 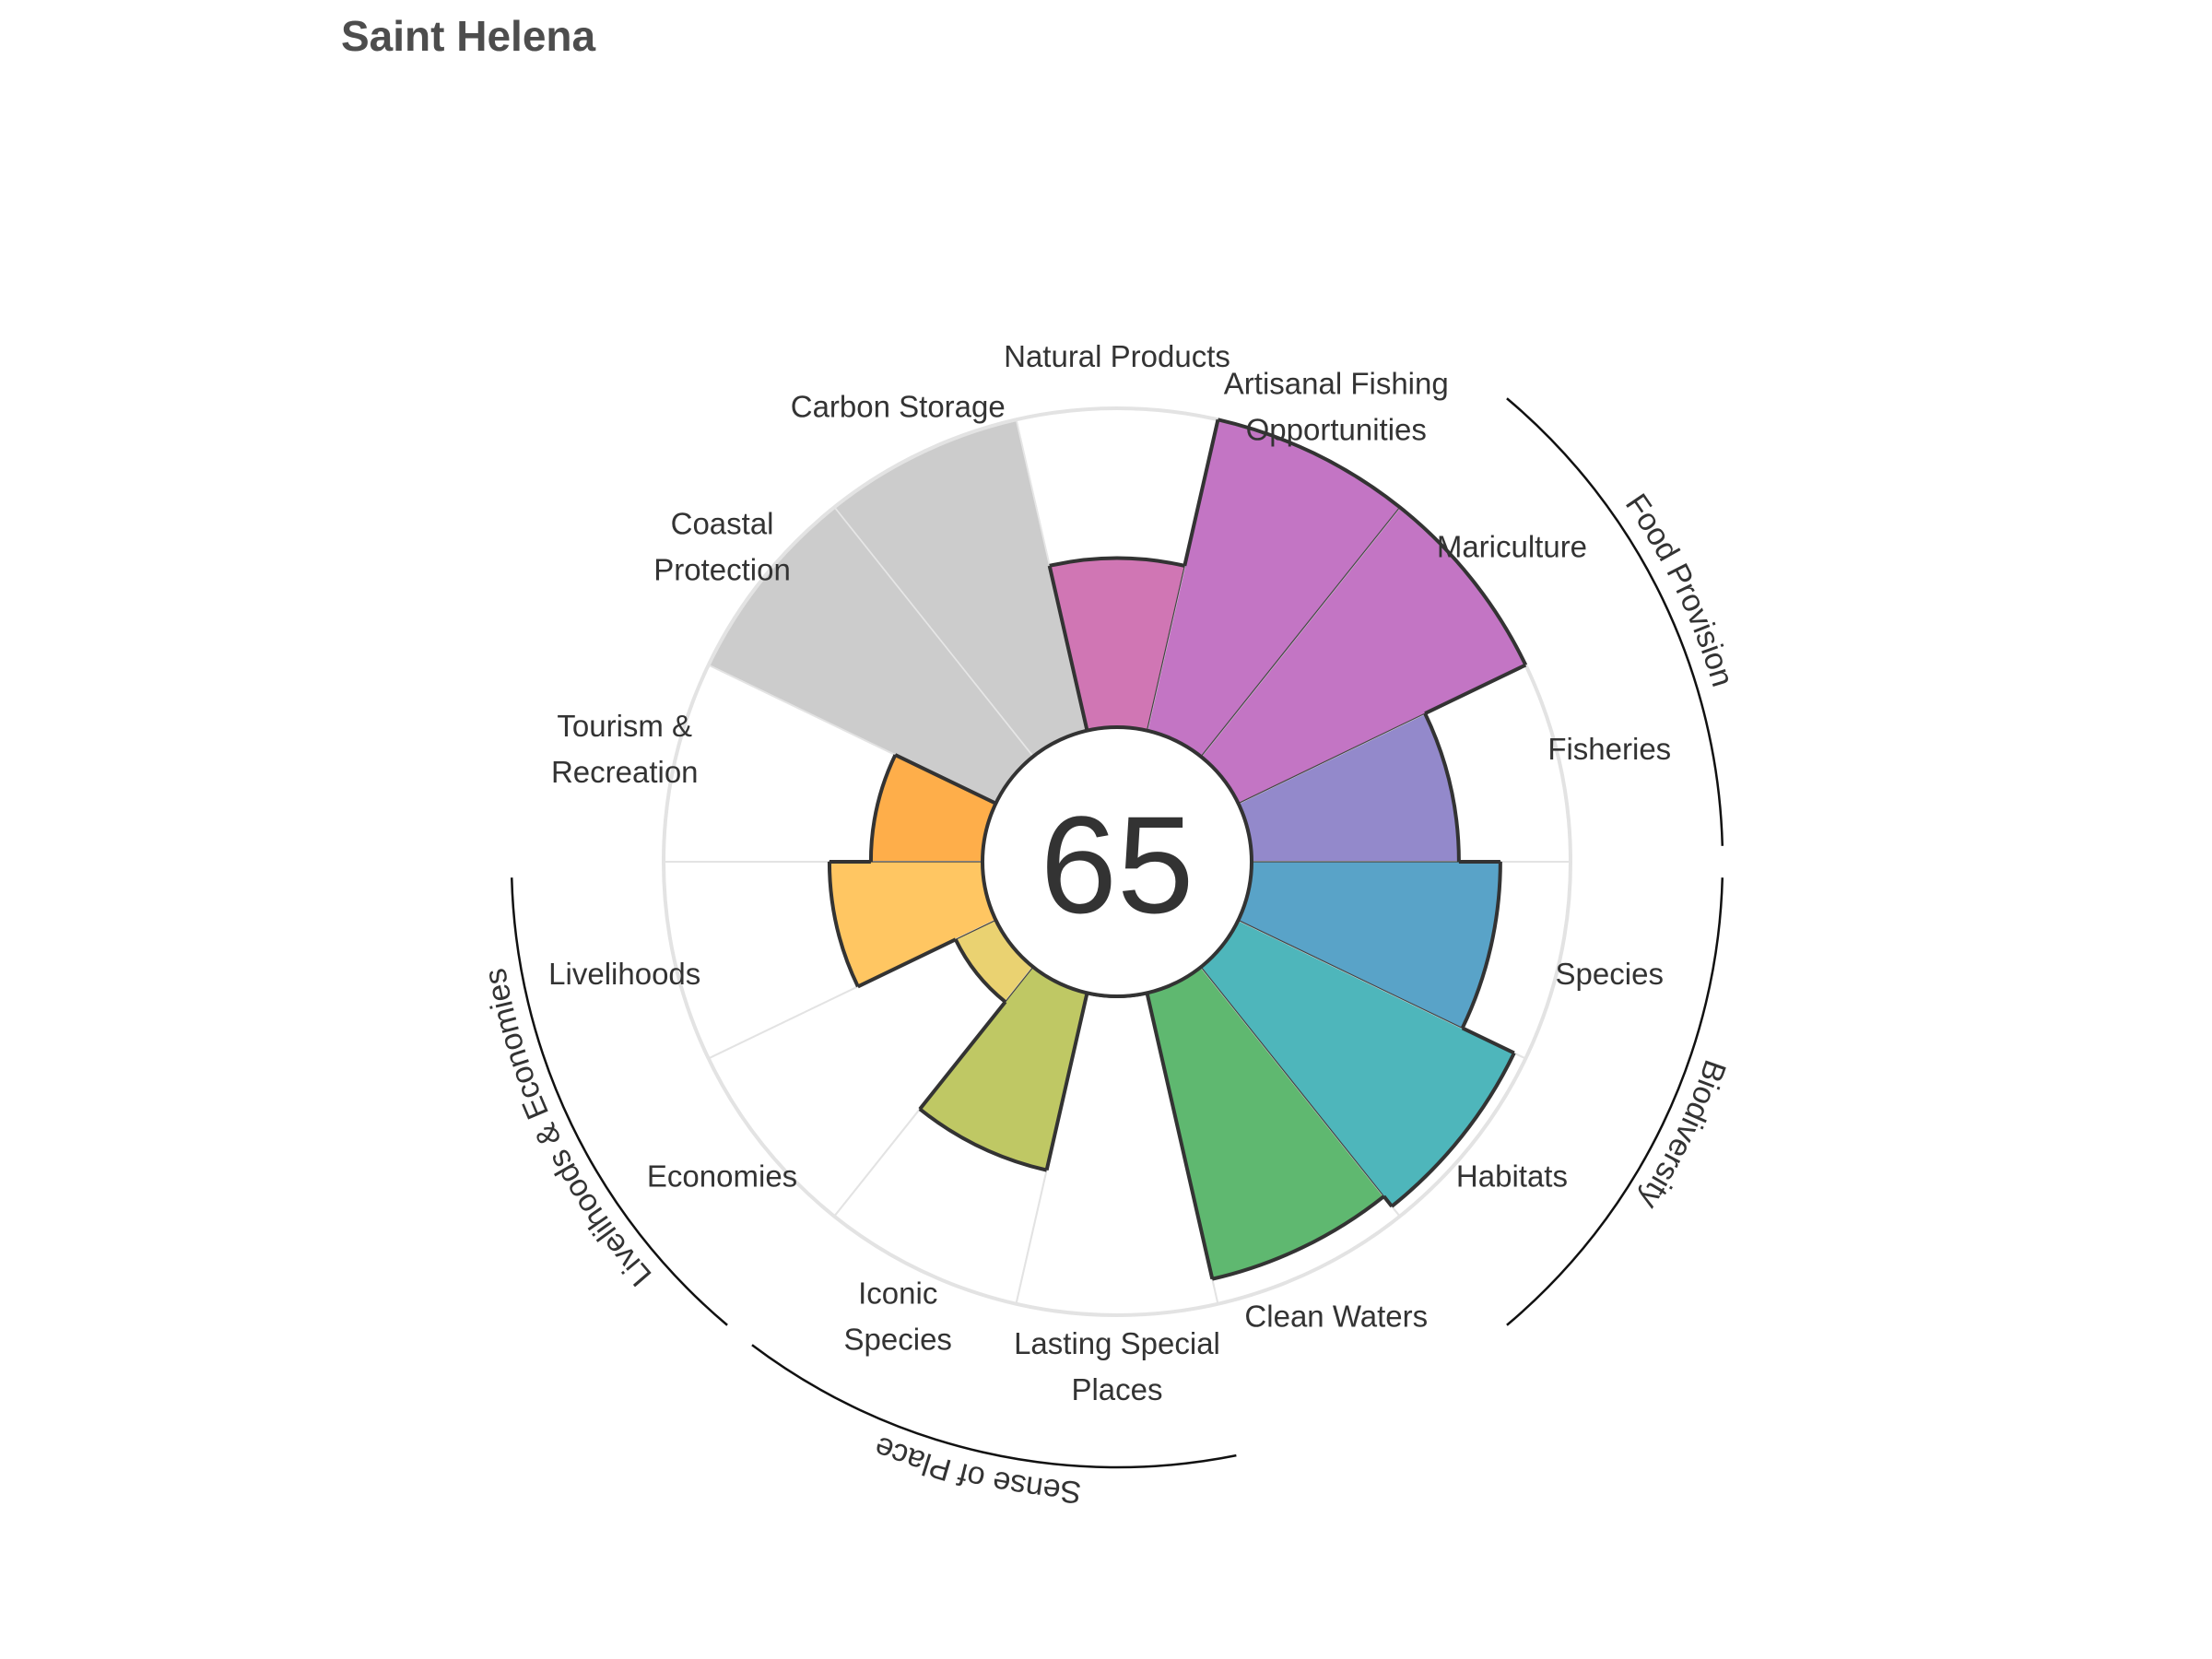 I want to click on petal-label-natural-products: Natural Products, so click(x=1117, y=356).